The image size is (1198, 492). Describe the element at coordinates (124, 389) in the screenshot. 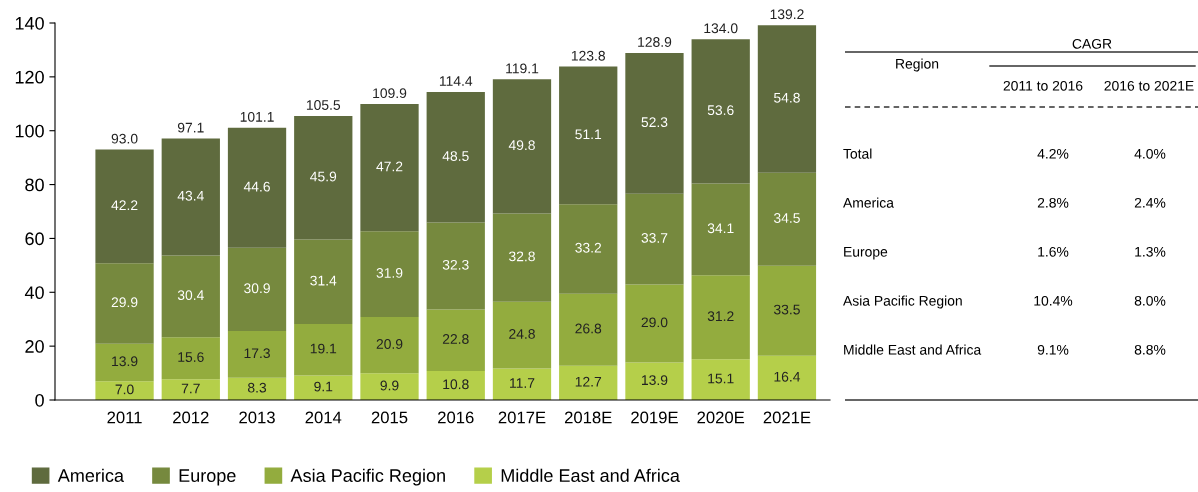

I see `data-label: 7.0` at that location.